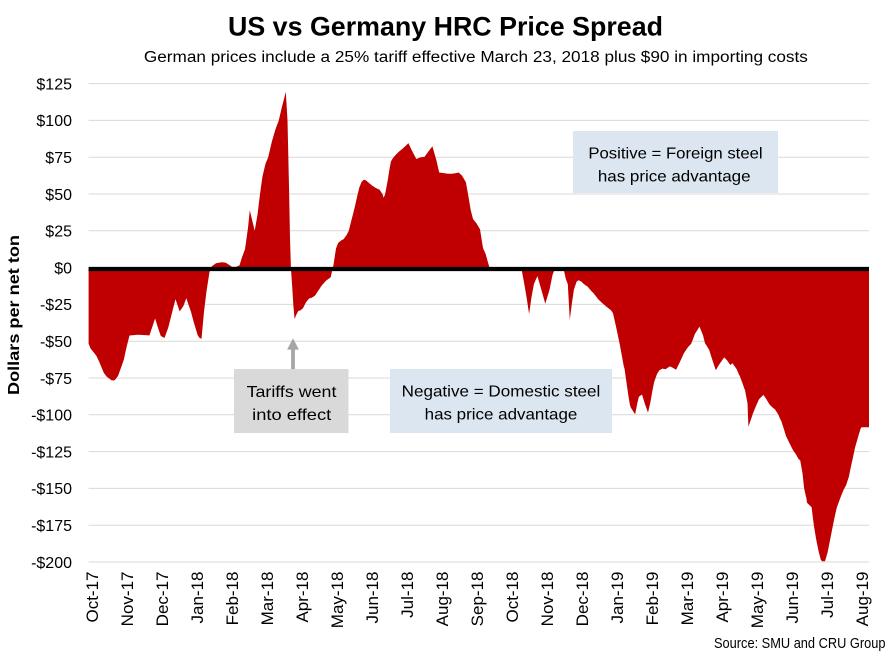 The height and width of the screenshot is (660, 888). Describe the element at coordinates (58, 158) in the screenshot. I see `svg-text: $75` at that location.